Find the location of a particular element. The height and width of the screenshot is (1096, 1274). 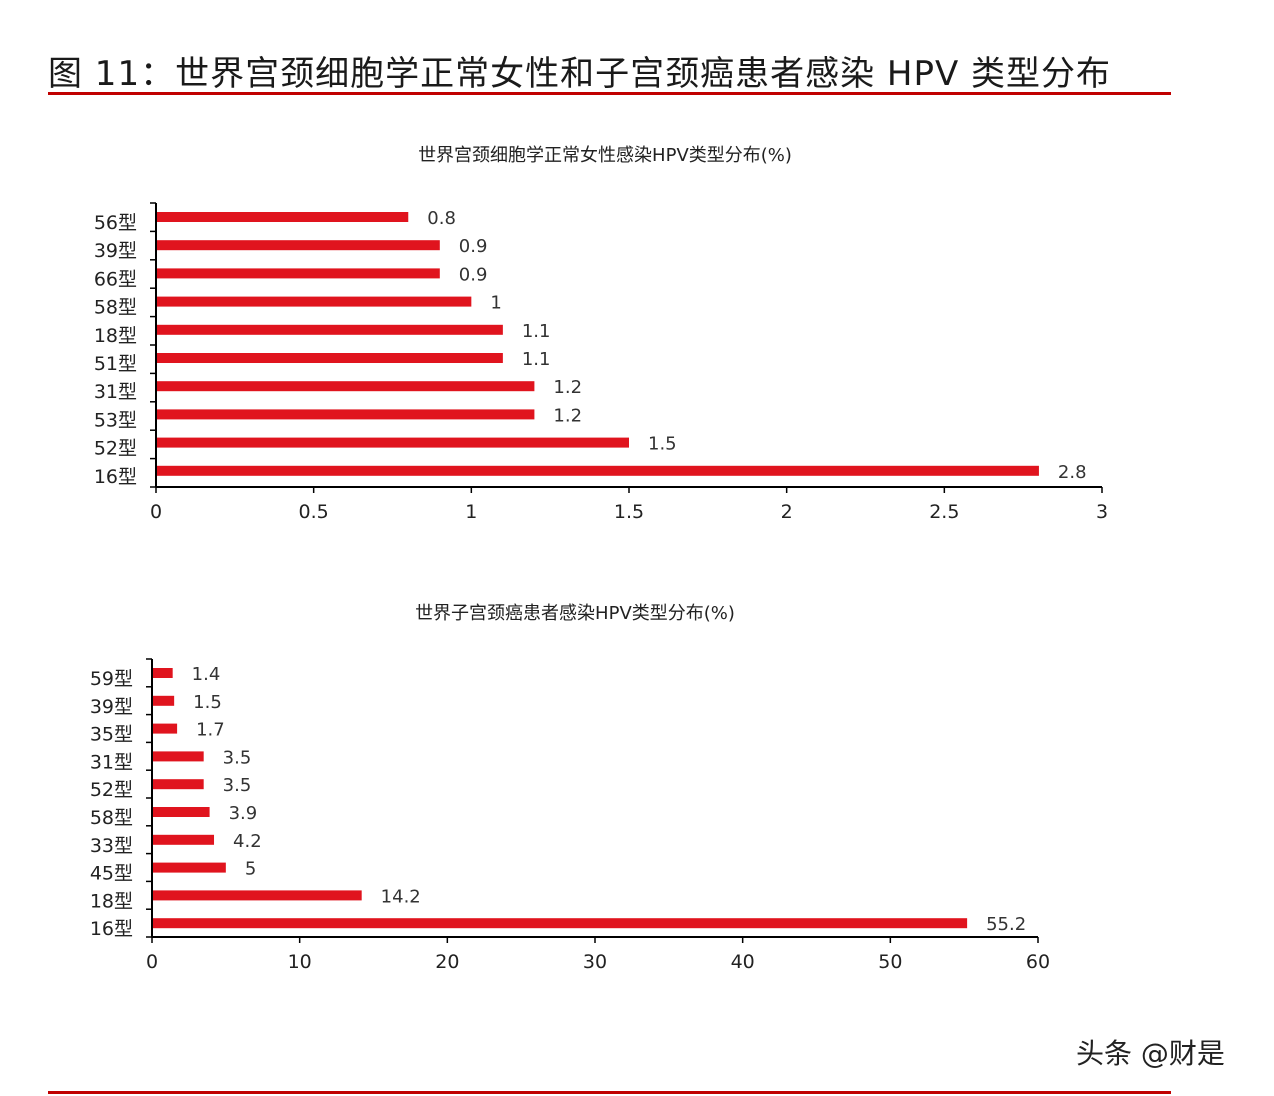

data-label: 1.4 is located at coordinates (206, 674).